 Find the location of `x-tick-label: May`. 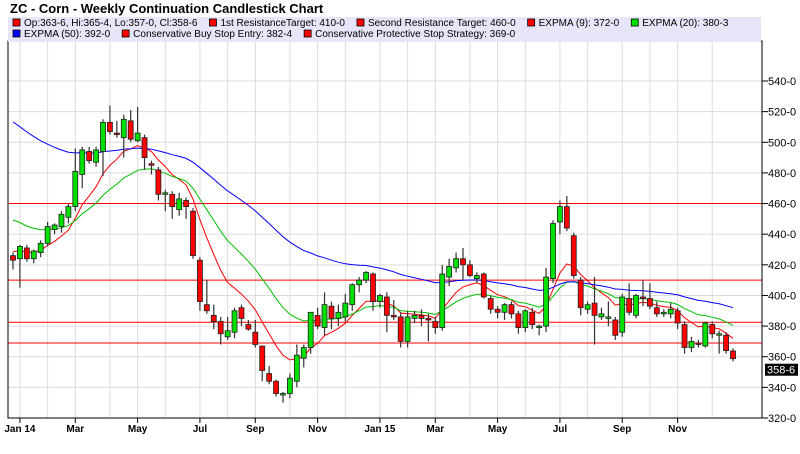

x-tick-label: May is located at coordinates (138, 429).